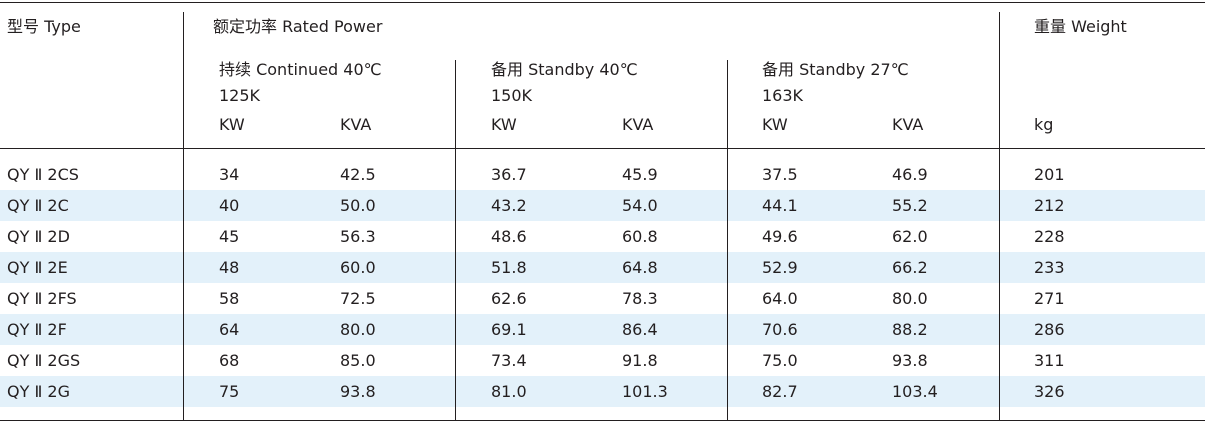 The image size is (1205, 425). Describe the element at coordinates (358, 267) in the screenshot. I see `cell-continued-kva: 60.0` at that location.